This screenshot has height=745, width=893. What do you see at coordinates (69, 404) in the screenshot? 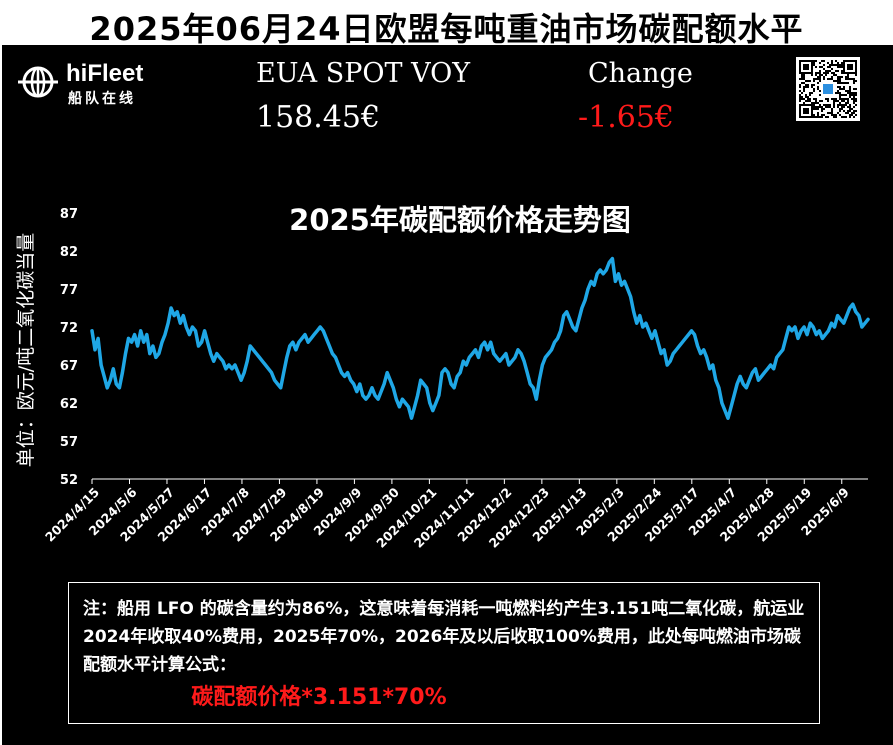
I see `y-tick-label: 62` at bounding box center [69, 404].